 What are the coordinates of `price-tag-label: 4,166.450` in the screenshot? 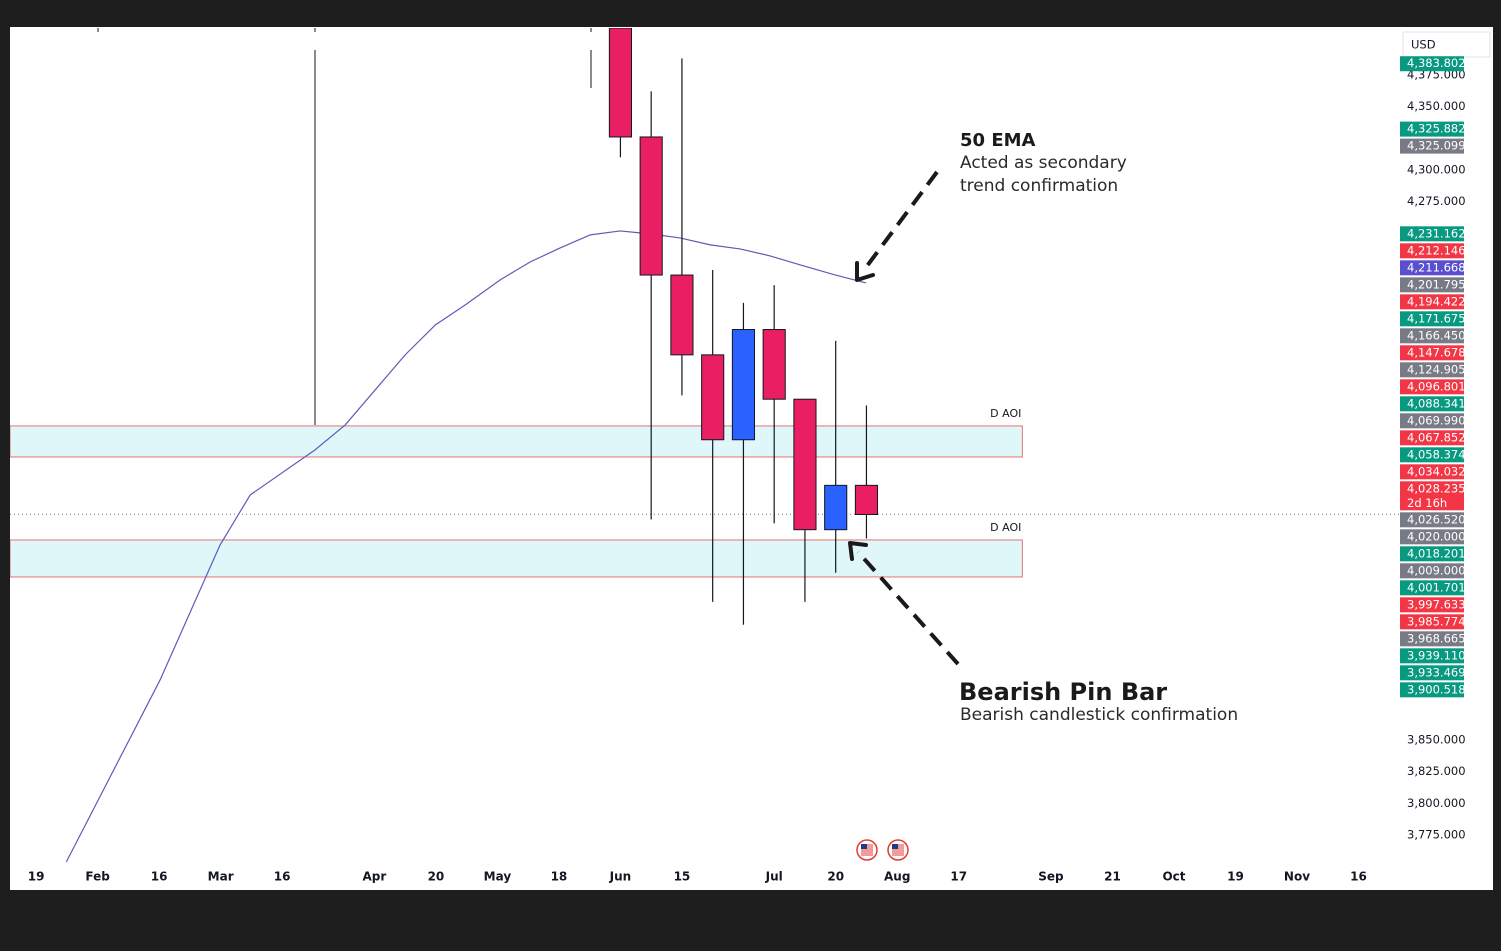 It's located at (1436, 335).